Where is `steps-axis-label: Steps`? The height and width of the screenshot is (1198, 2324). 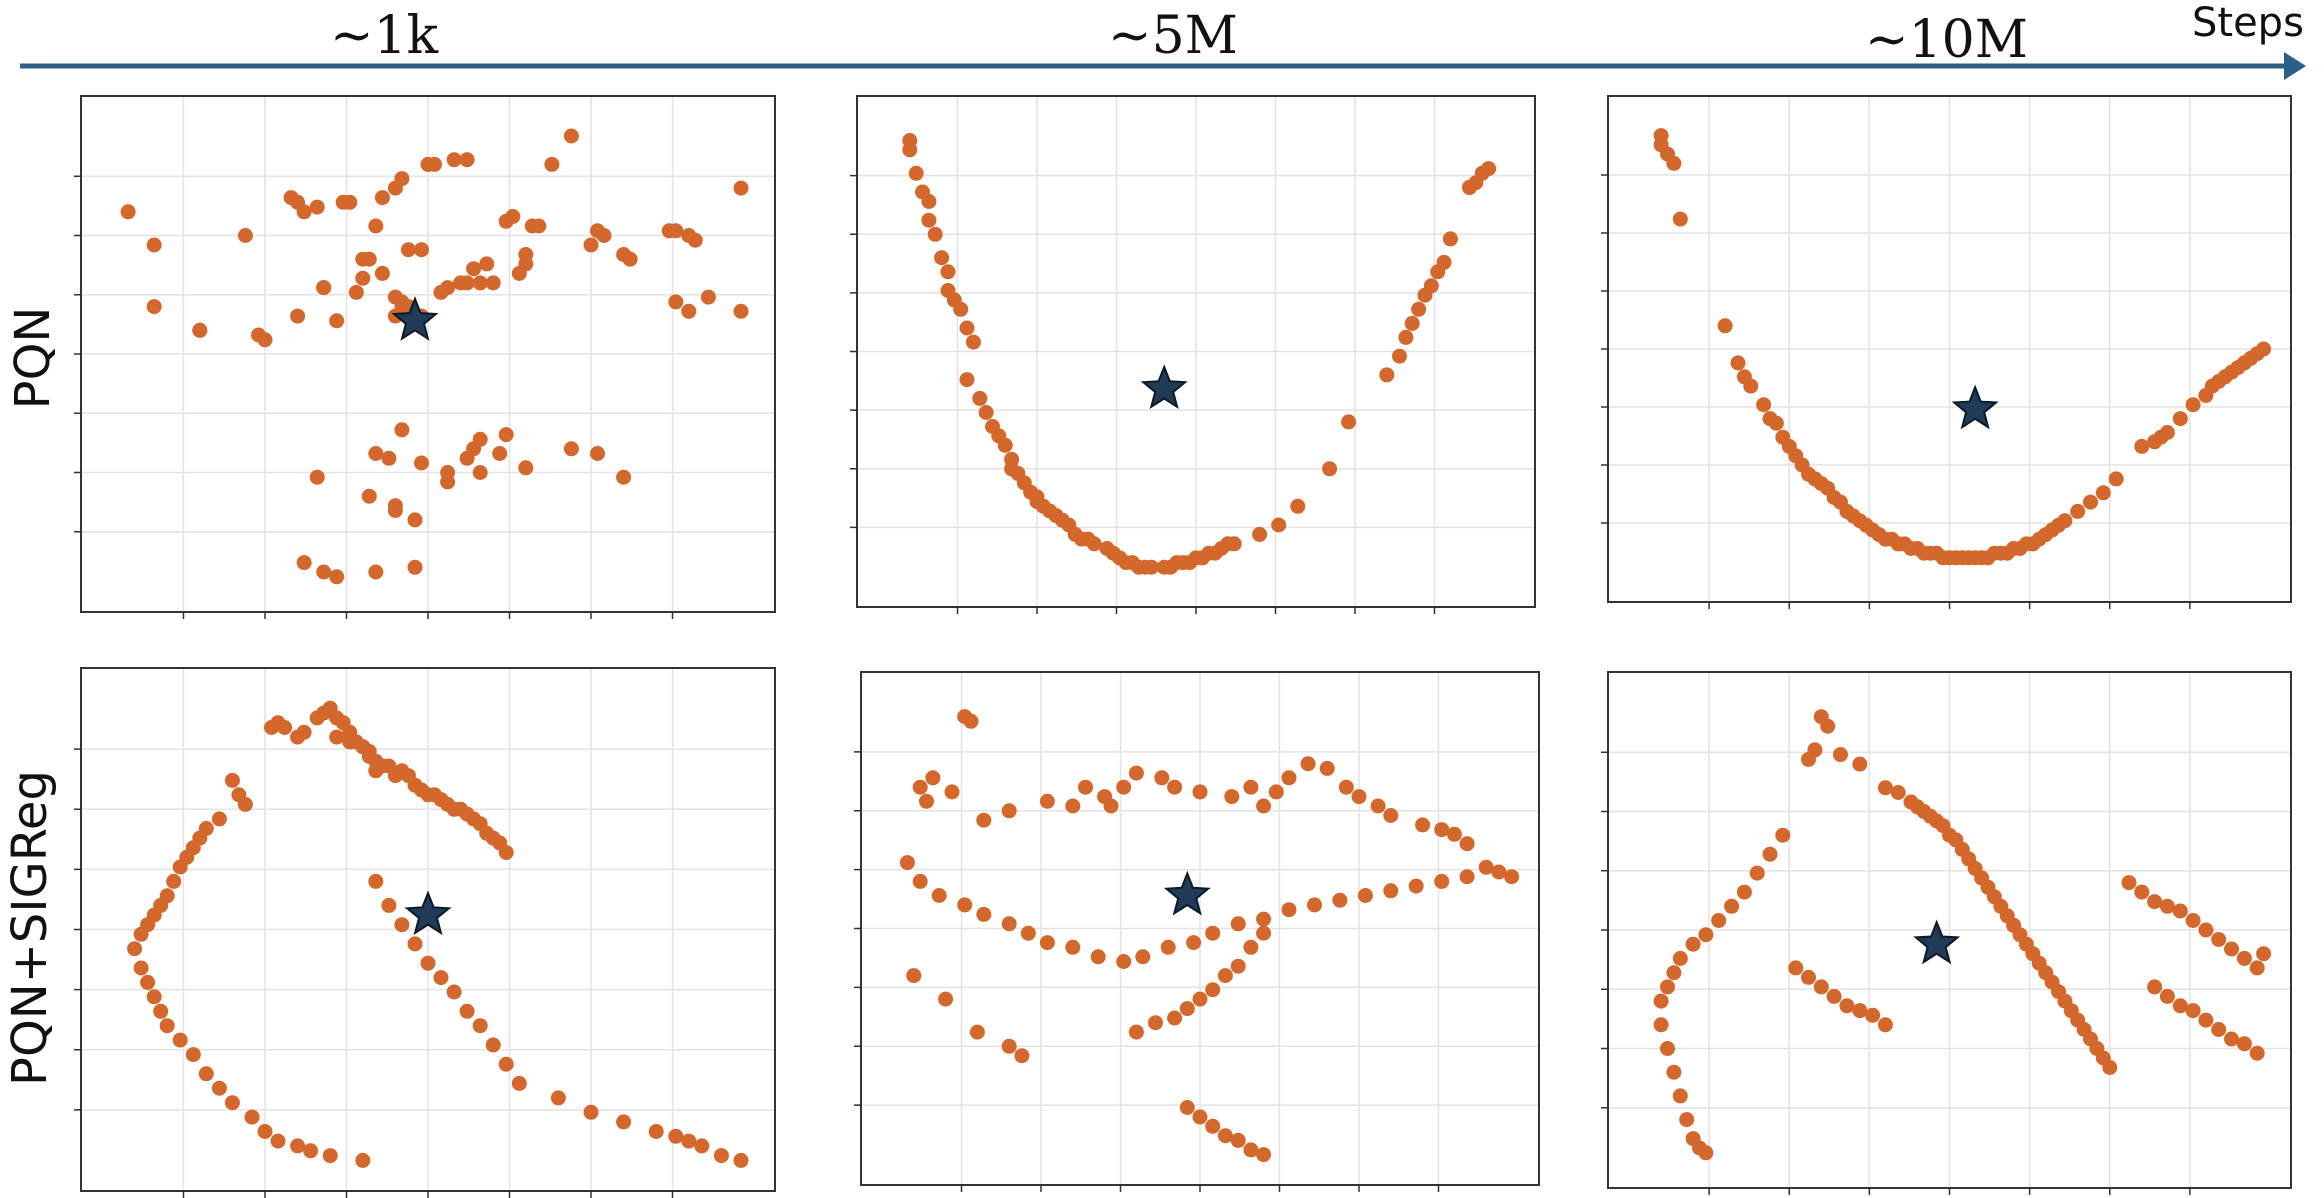
steps-axis-label: Steps is located at coordinates (2248, 23).